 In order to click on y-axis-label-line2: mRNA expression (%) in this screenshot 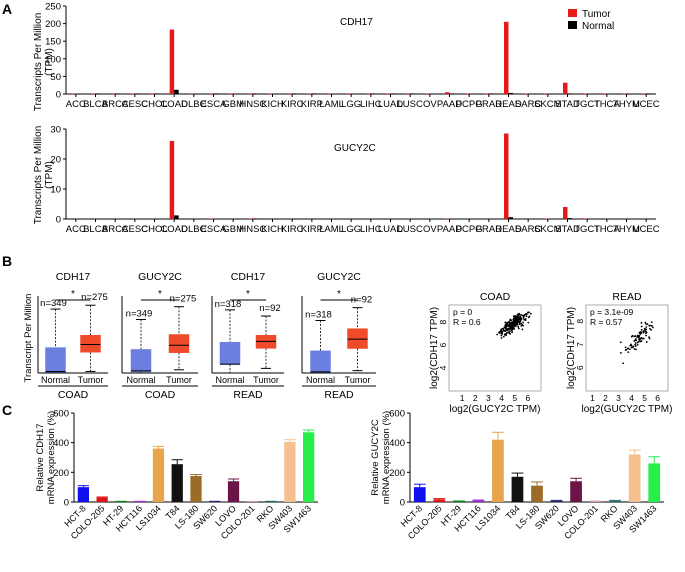, I will do `click(386, 457)`.